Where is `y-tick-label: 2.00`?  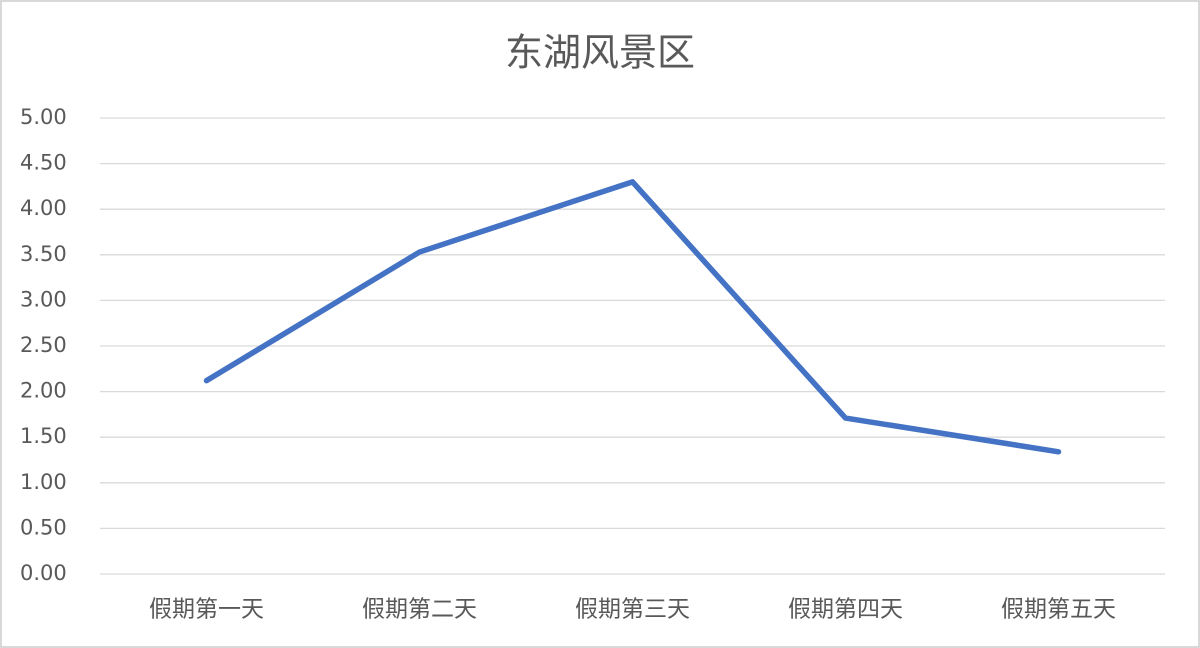
y-tick-label: 2.00 is located at coordinates (43, 391).